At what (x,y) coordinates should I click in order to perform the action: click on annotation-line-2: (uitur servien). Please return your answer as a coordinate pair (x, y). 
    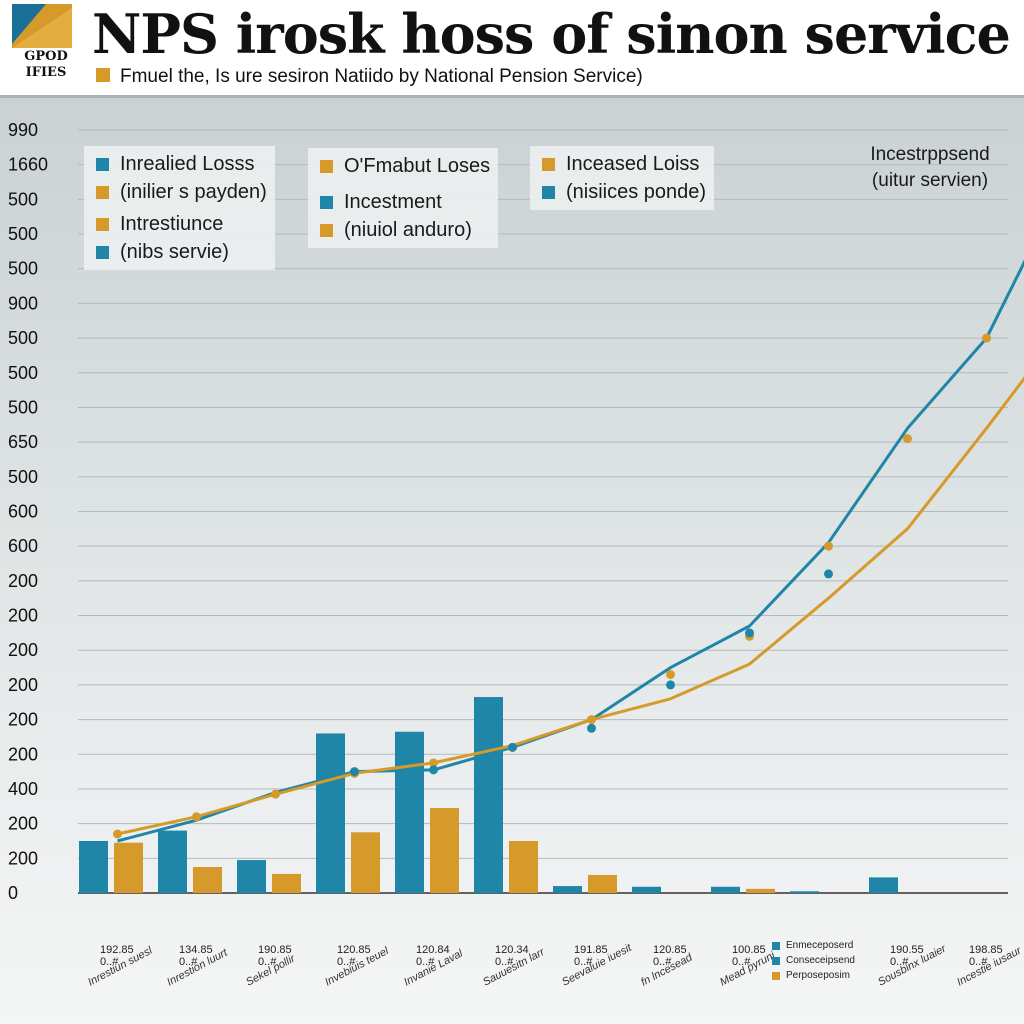
    Looking at the image, I should click on (930, 180).